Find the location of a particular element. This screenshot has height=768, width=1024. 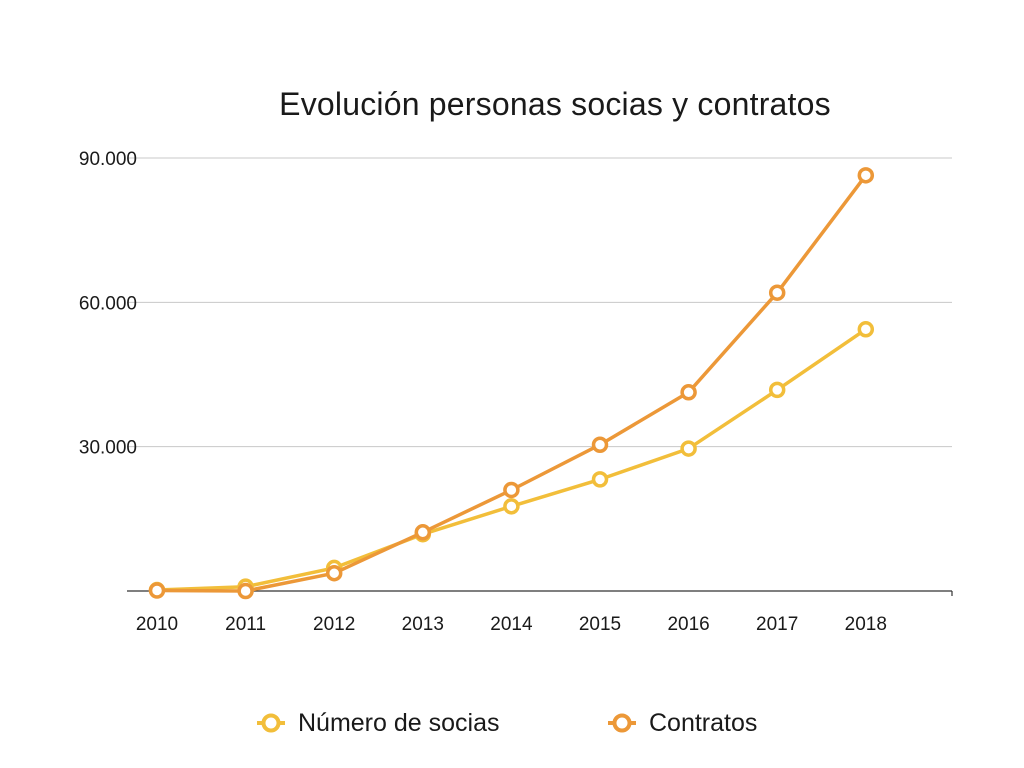

x-tick-label: 2016 is located at coordinates (688, 624).